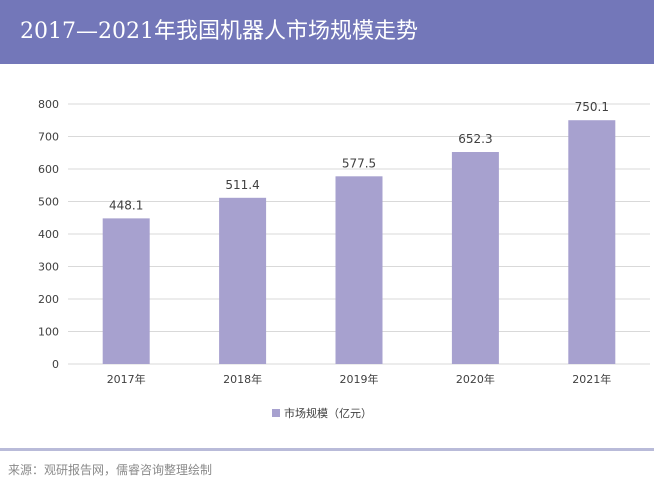 Image resolution: width=654 pixels, height=491 pixels. I want to click on x-tick-label: 2017年, so click(126, 379).